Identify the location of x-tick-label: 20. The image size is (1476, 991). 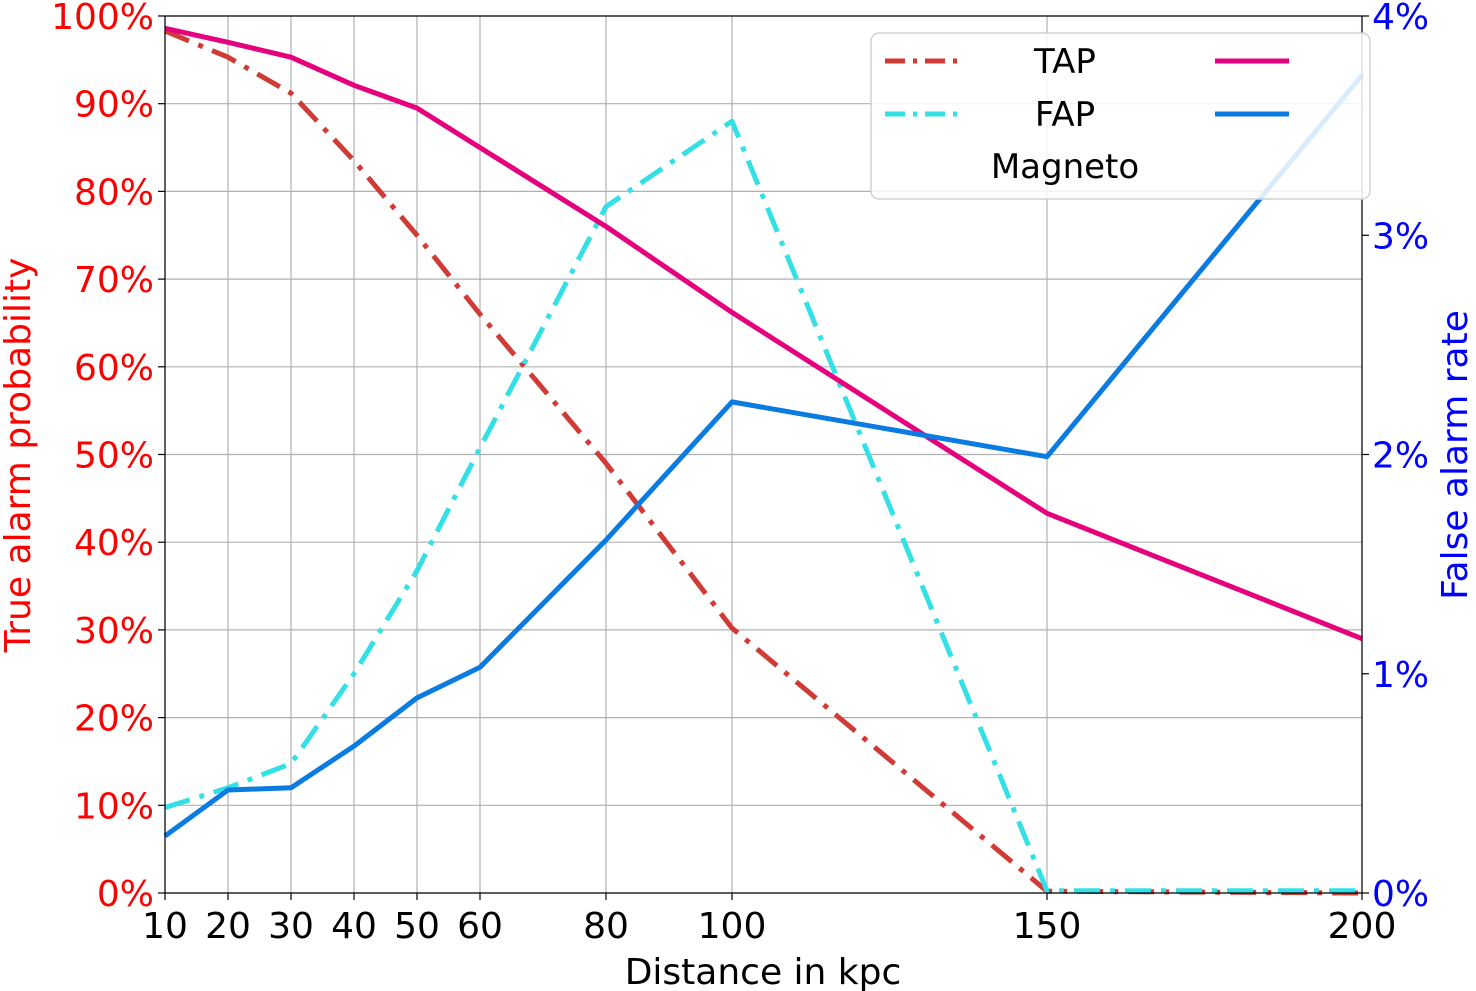
(228, 926).